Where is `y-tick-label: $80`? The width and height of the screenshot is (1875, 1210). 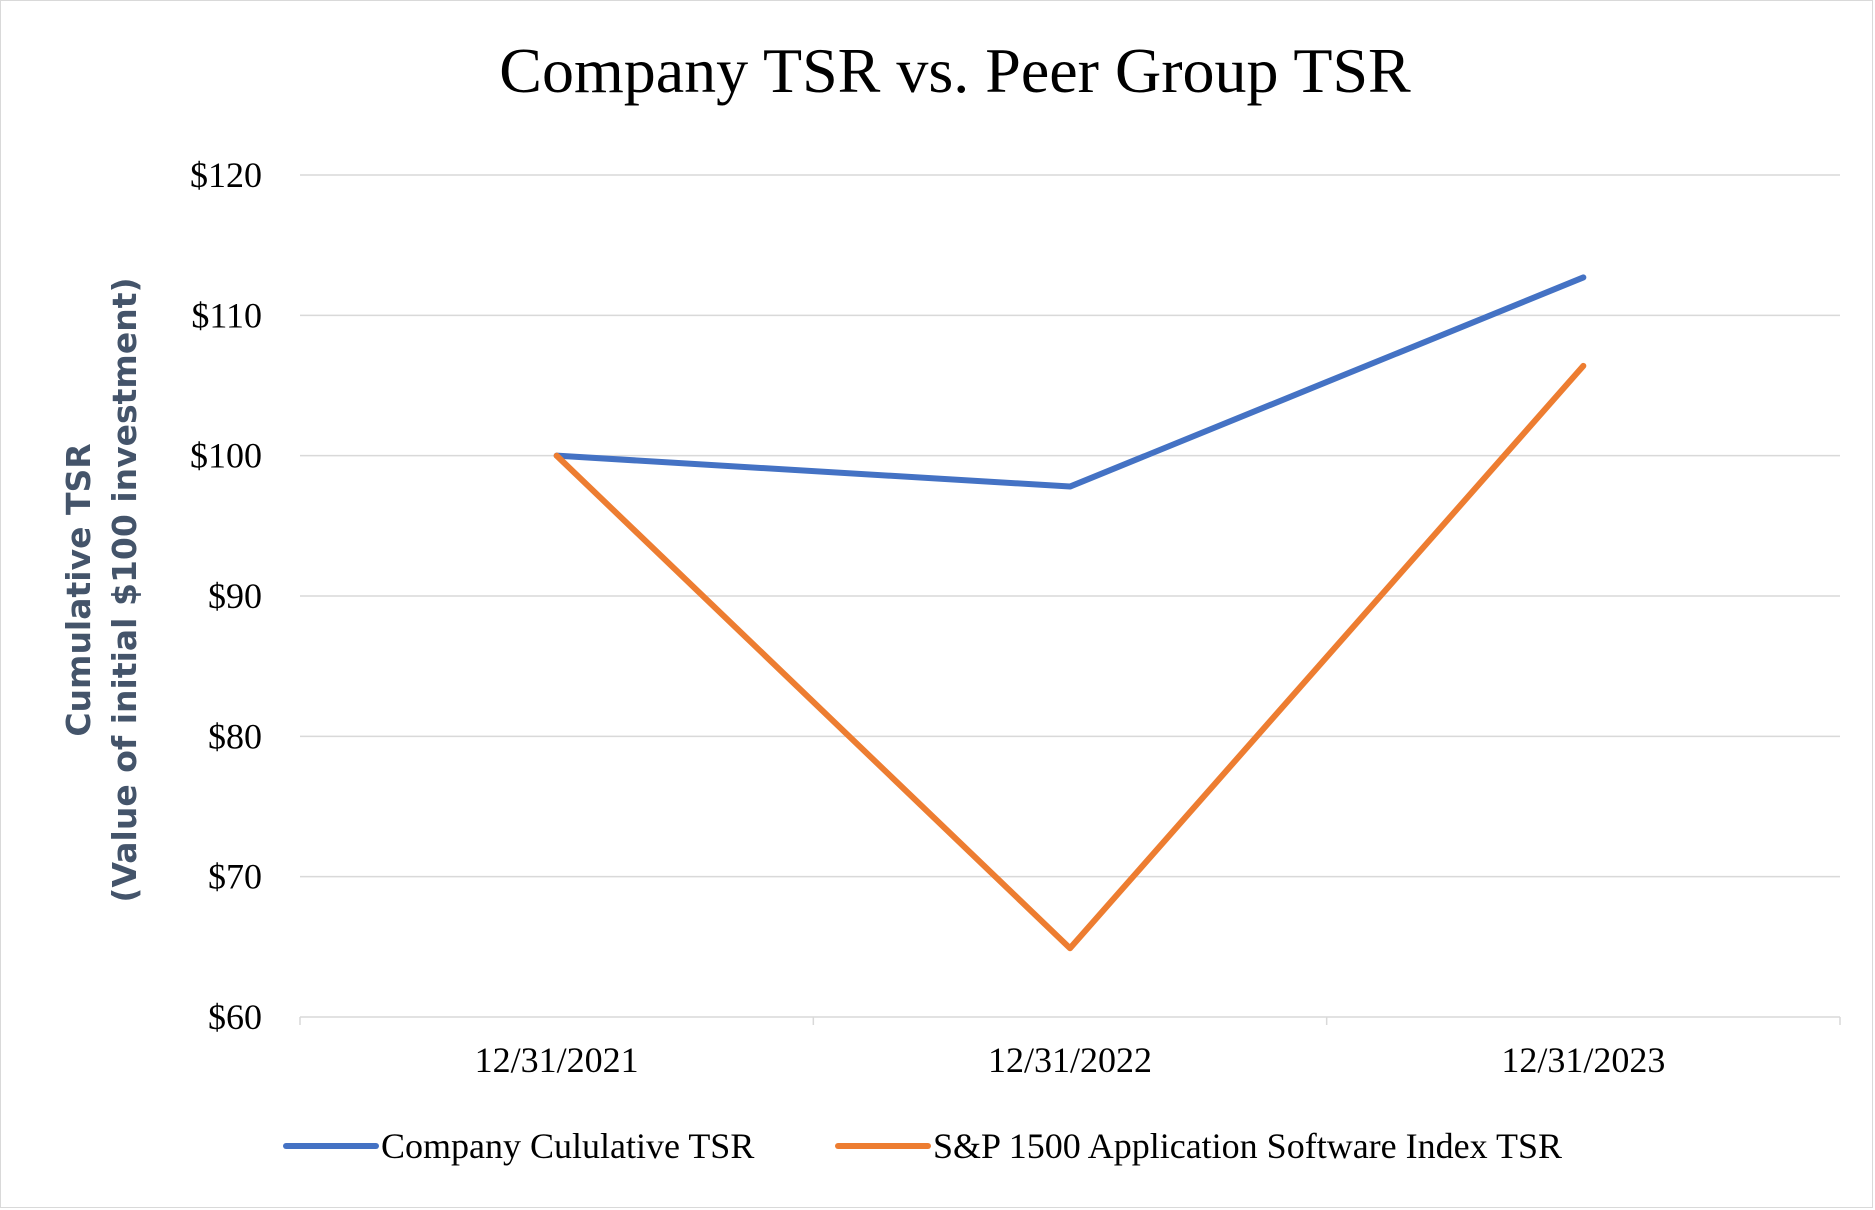 y-tick-label: $80 is located at coordinates (235, 736).